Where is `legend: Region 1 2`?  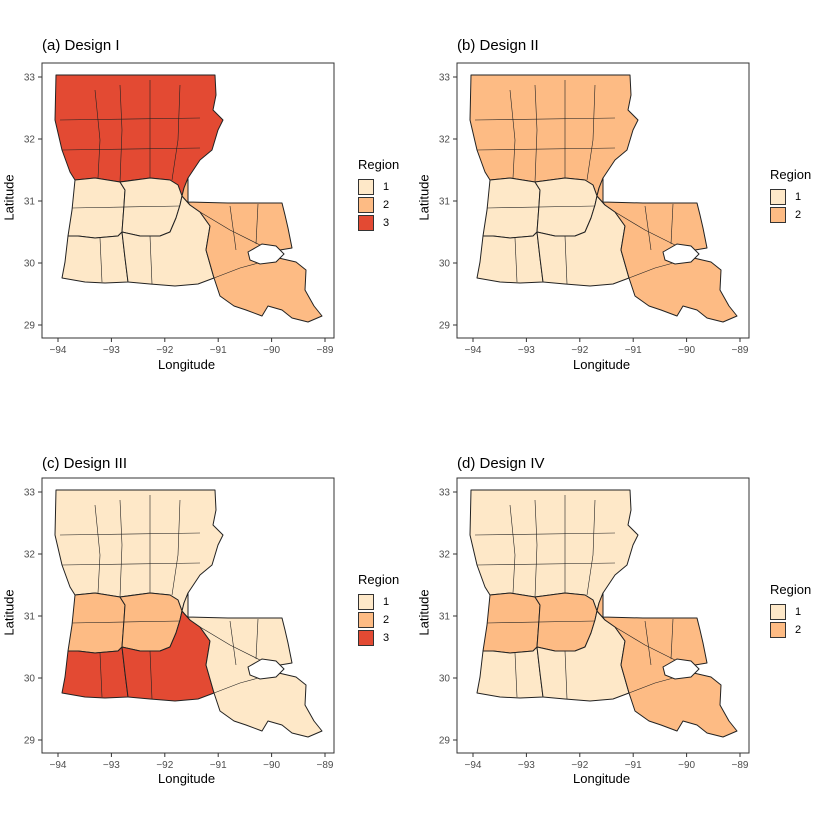 legend: Region 1 2 is located at coordinates (790, 610).